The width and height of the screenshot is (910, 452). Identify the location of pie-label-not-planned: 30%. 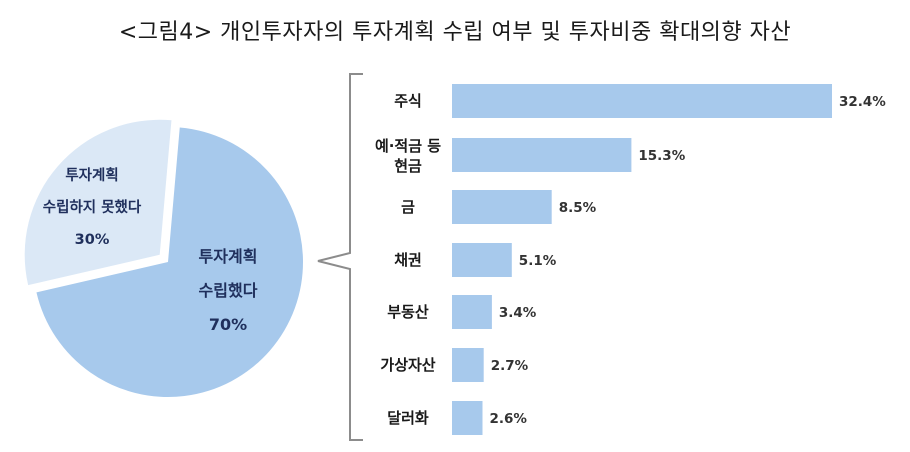
(92, 240).